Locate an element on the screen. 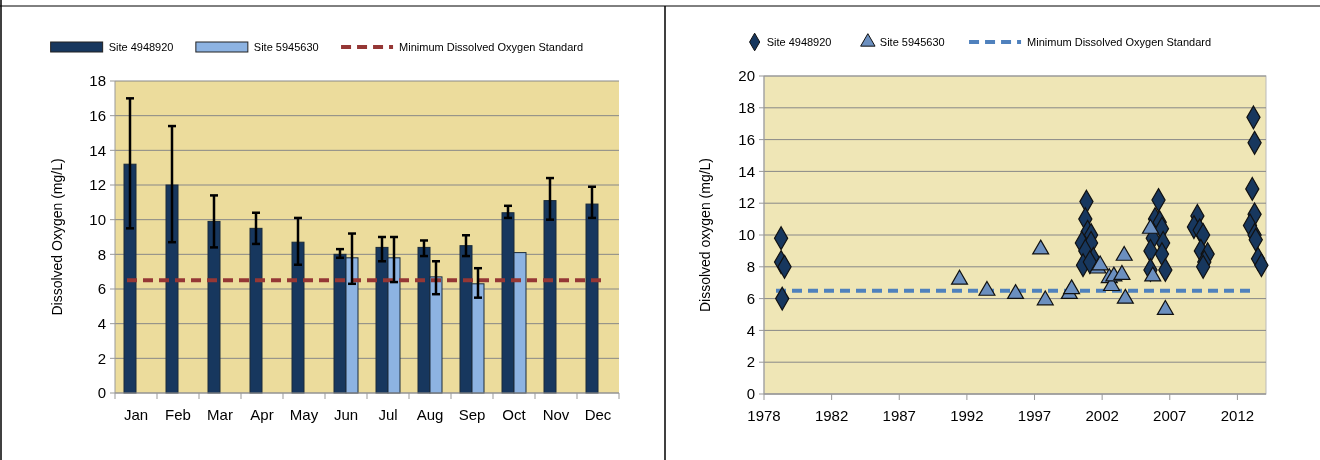  x-tick-label: Jun is located at coordinates (346, 414).